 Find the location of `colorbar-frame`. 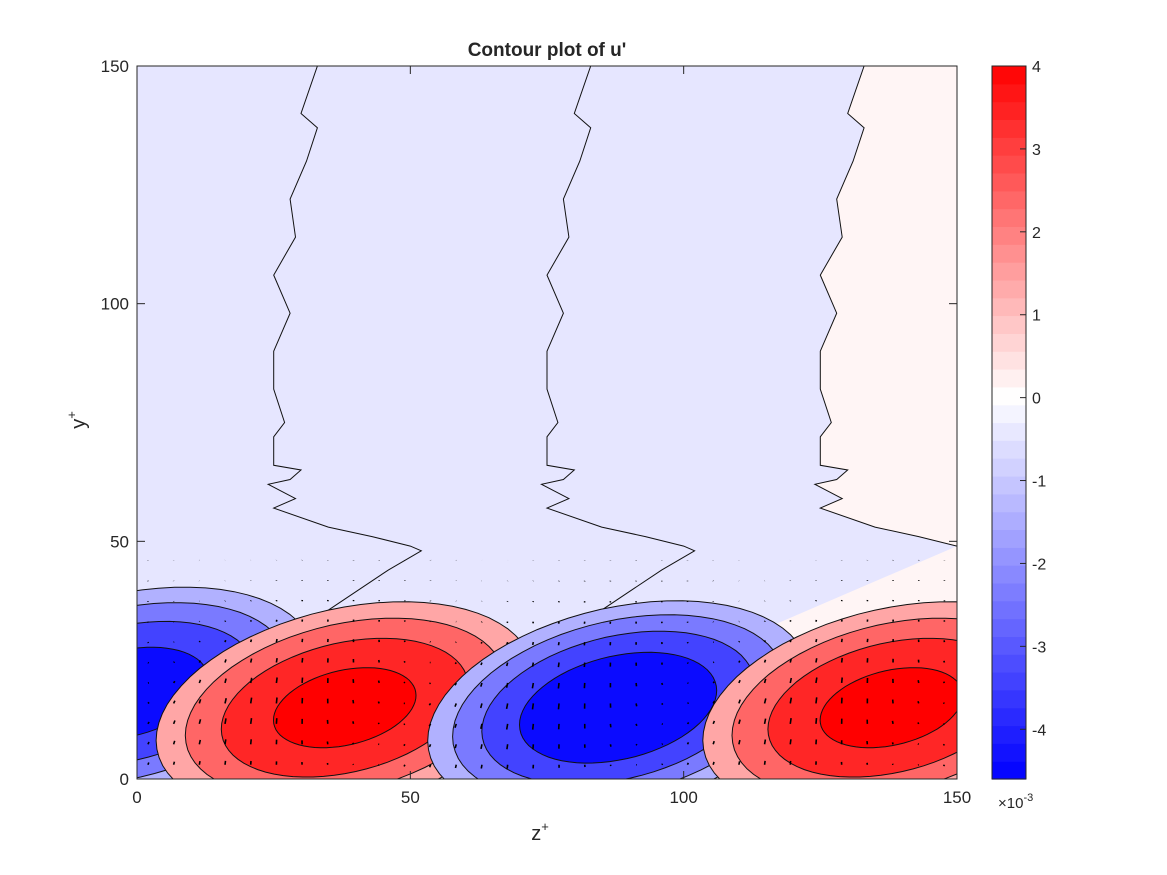

colorbar-frame is located at coordinates (1009, 422).